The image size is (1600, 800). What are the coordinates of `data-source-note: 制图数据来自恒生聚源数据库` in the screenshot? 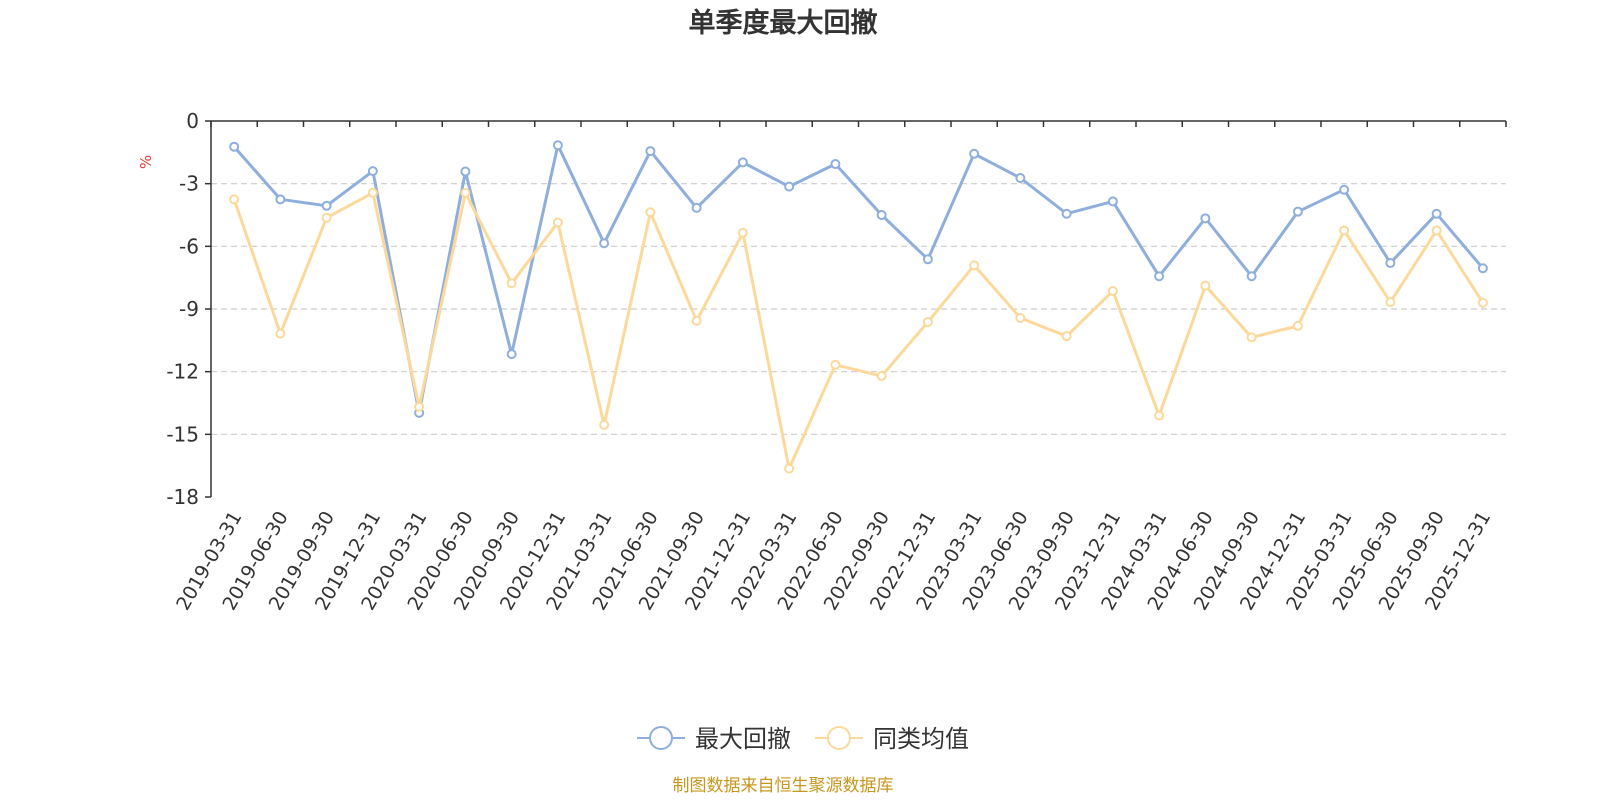 It's located at (783, 786).